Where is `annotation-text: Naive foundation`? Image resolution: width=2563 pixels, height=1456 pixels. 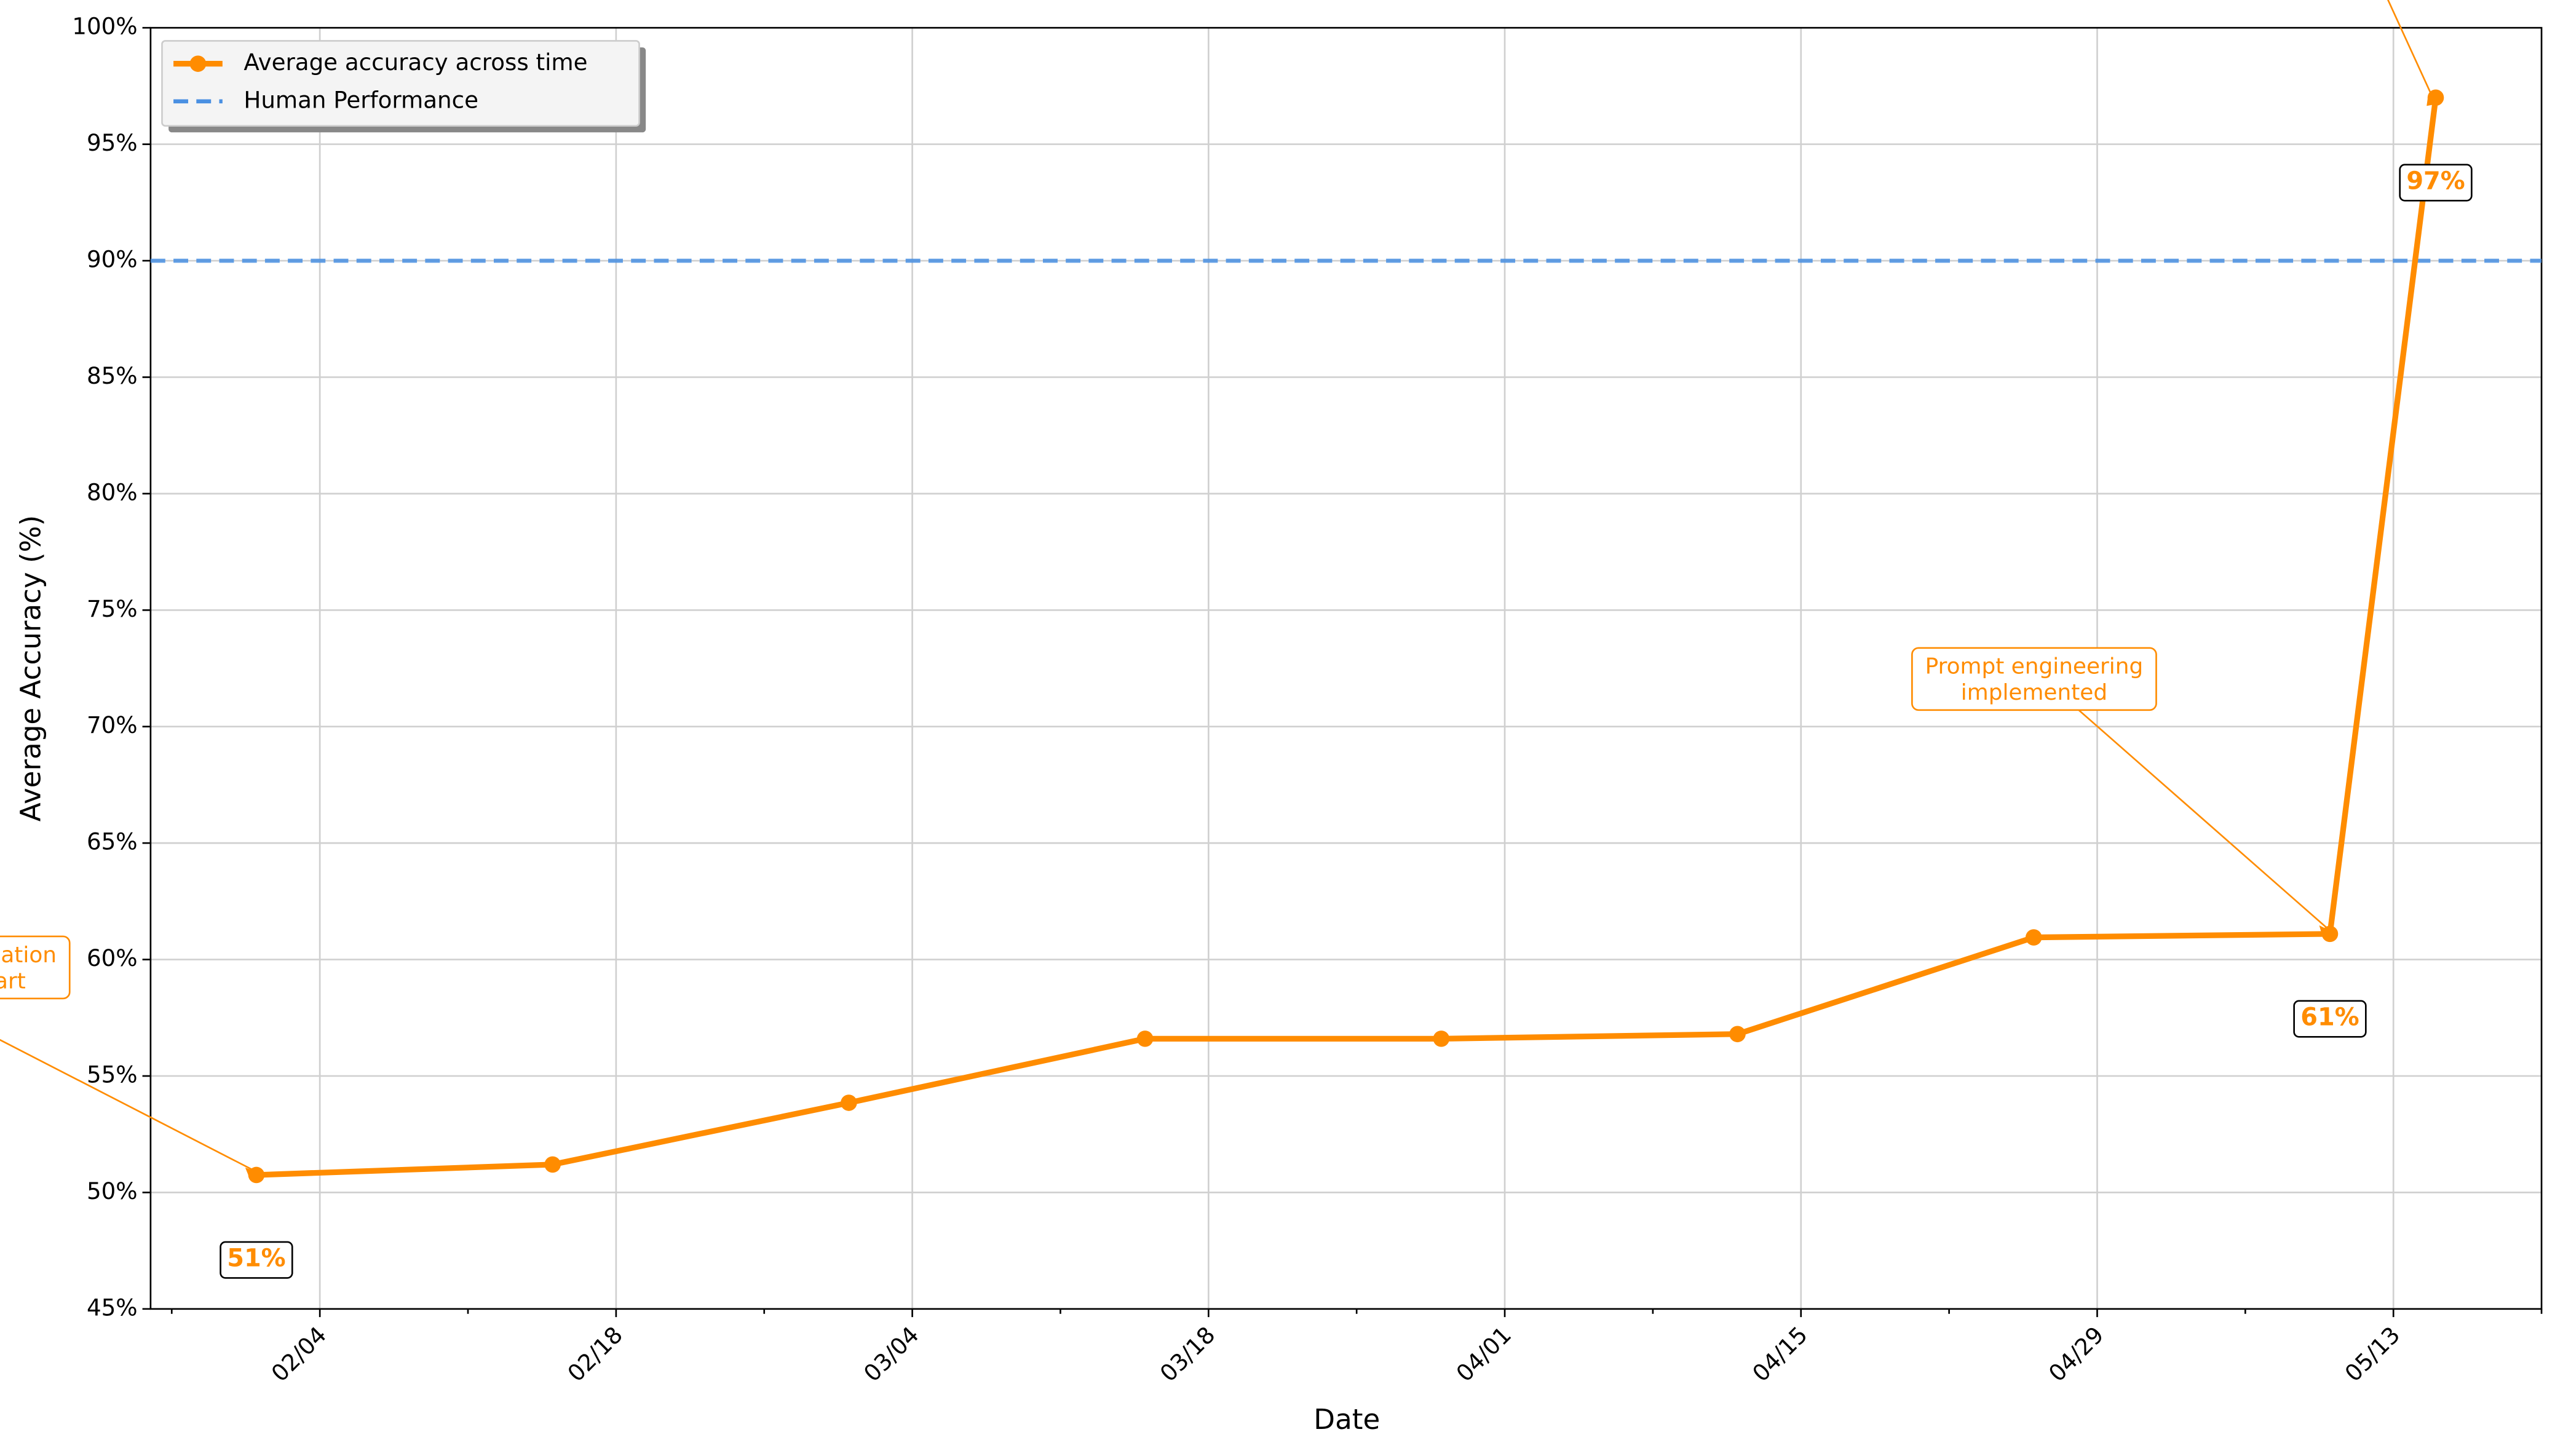 annotation-text: Naive foundation is located at coordinates (28, 956).